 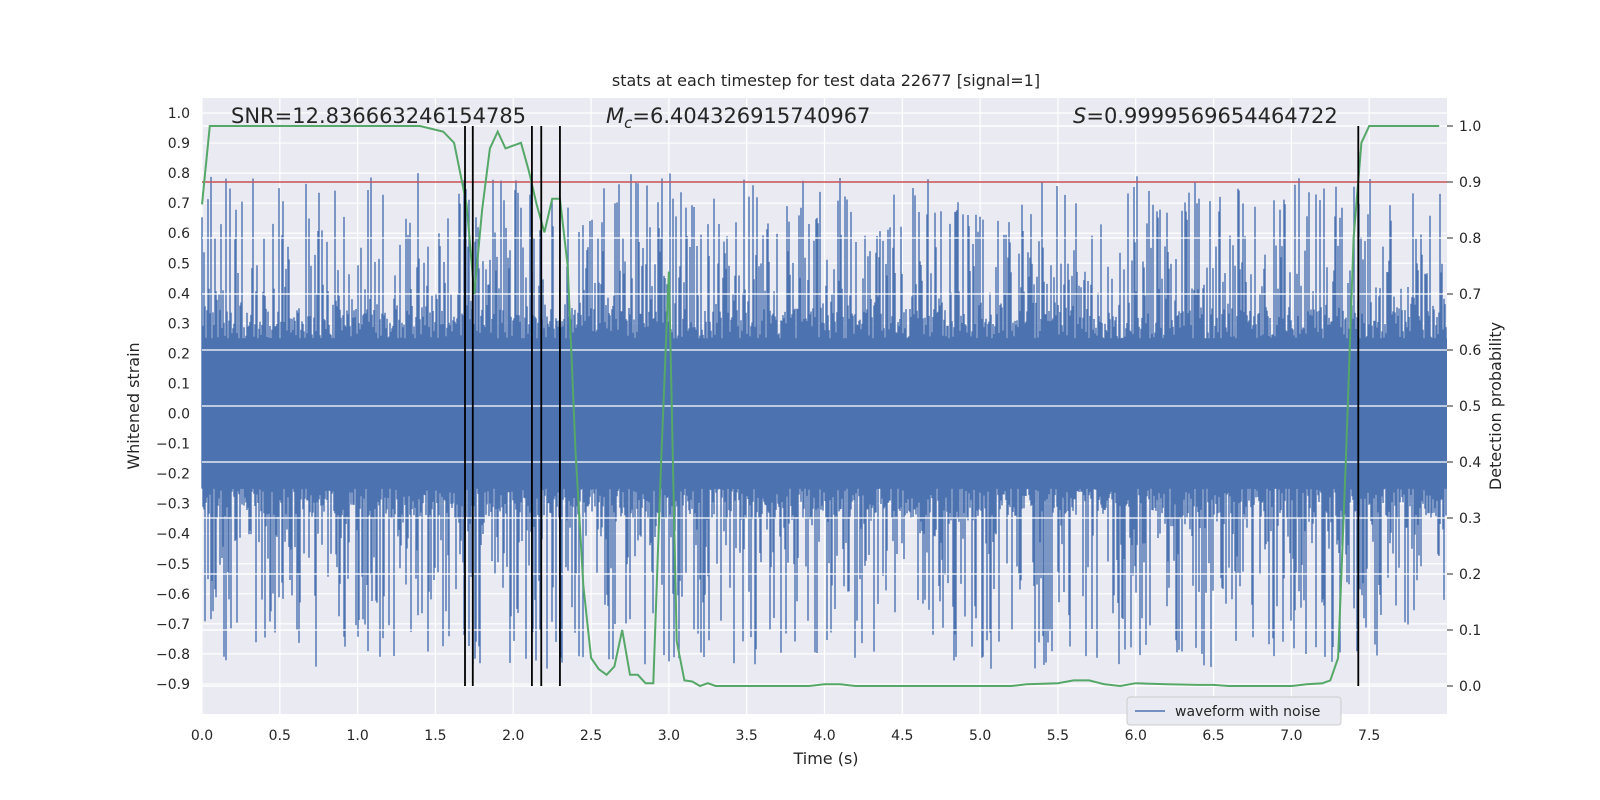 I want to click on chirp-mass-subscript: c, so click(x=628, y=123).